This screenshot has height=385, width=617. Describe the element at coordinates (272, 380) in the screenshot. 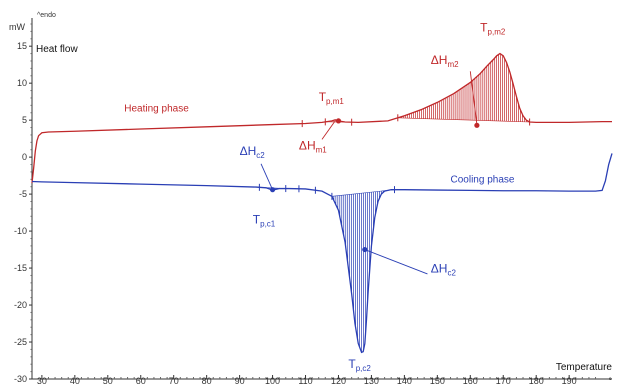

I see `x-tick-label: 100` at that location.